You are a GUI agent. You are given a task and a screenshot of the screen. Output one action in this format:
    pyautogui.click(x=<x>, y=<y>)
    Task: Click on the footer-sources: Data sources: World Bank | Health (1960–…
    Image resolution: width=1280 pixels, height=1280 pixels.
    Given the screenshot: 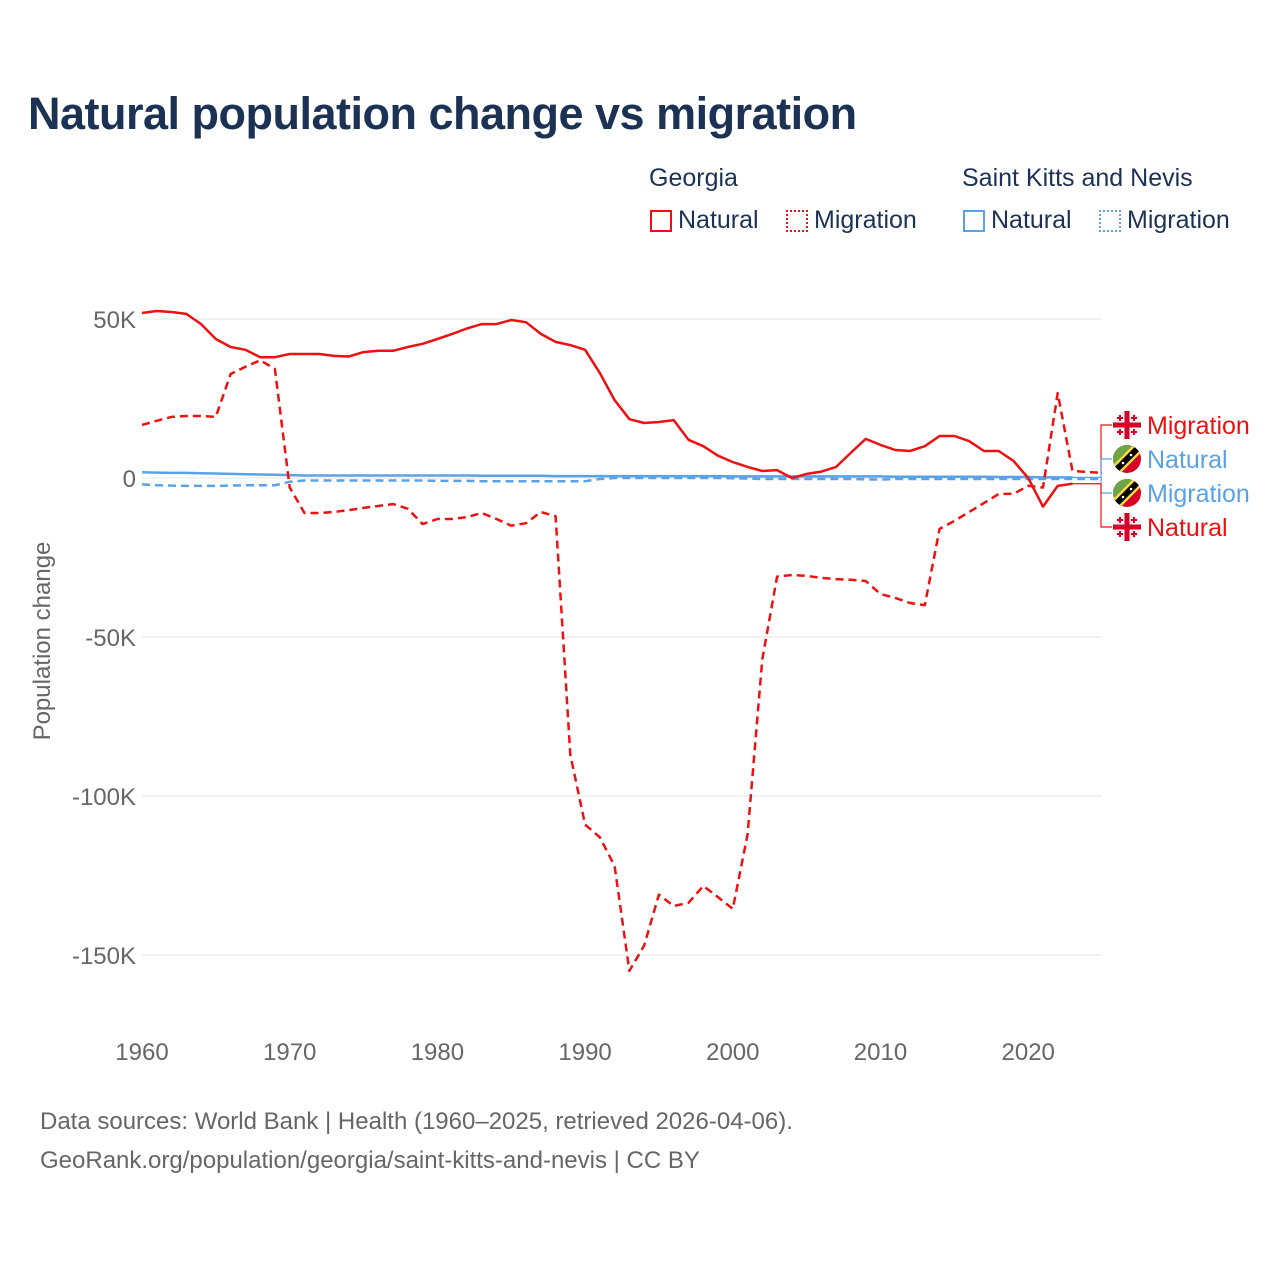 What is the action you would take?
    pyautogui.click(x=416, y=1121)
    